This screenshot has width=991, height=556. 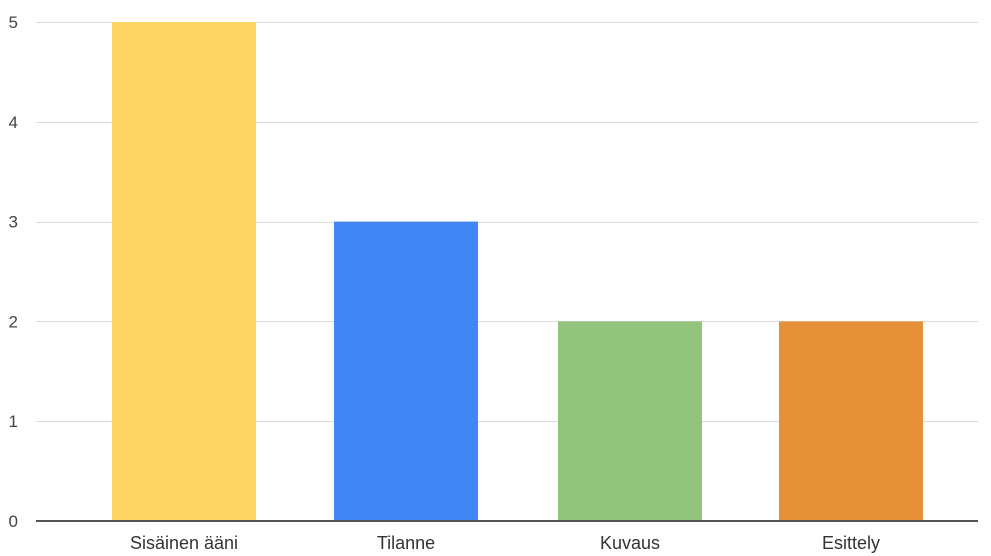 I want to click on x-category-label: Sisäinen ääni, so click(x=184, y=543).